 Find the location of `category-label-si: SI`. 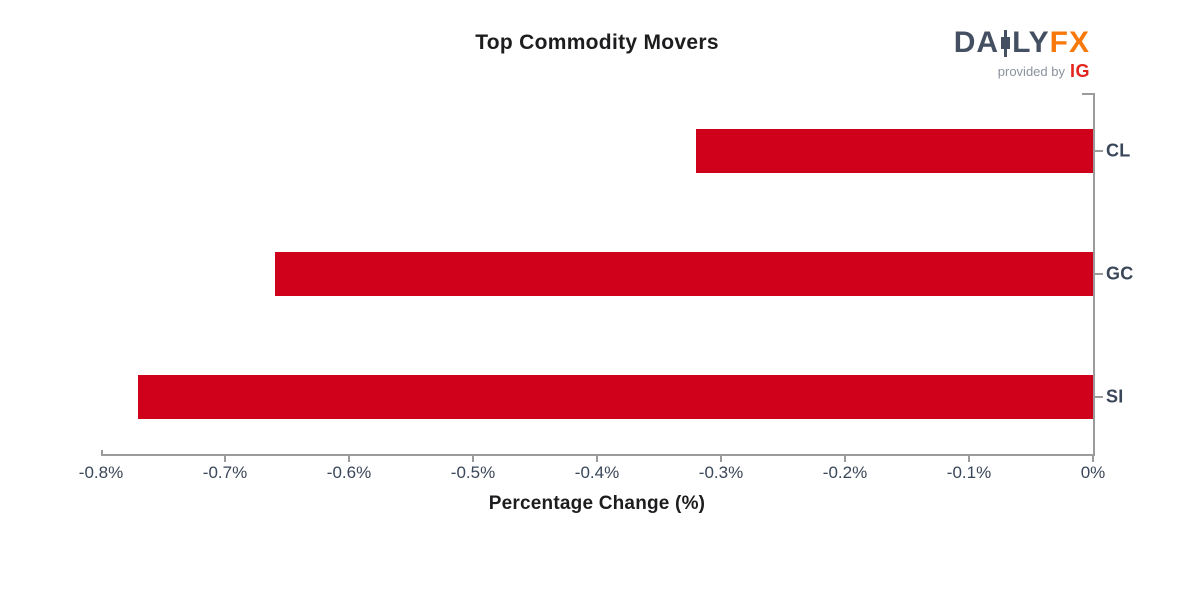

category-label-si: SI is located at coordinates (1115, 396).